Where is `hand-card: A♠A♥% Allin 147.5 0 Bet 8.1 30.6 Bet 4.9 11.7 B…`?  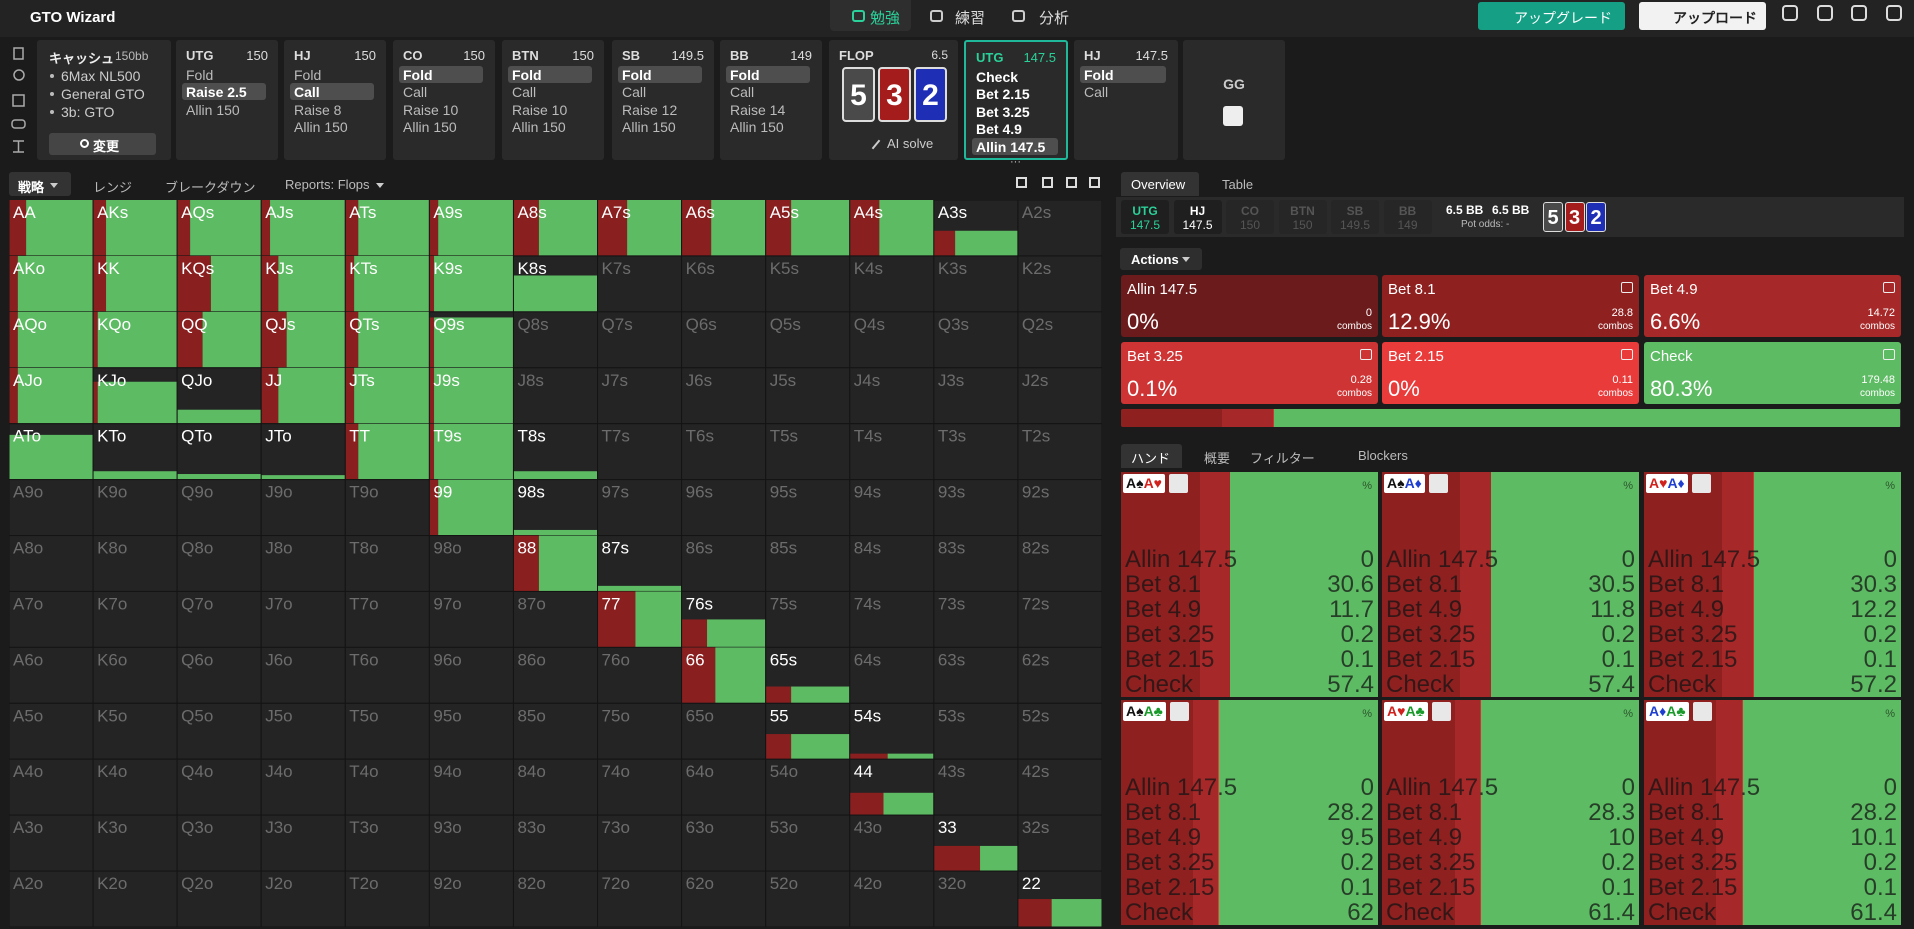
hand-card: A♠A♥% Allin 147.5 0 Bet 8.1 30.6 Bet 4.9 11.7 B… is located at coordinates (1249, 584).